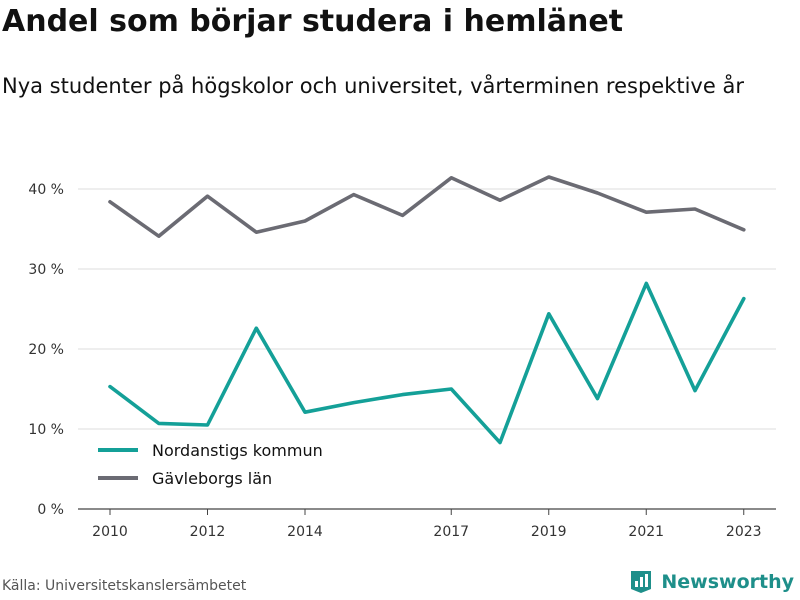  I want to click on source-note: Källa: Universitetskanslersämbetet, so click(124, 586).